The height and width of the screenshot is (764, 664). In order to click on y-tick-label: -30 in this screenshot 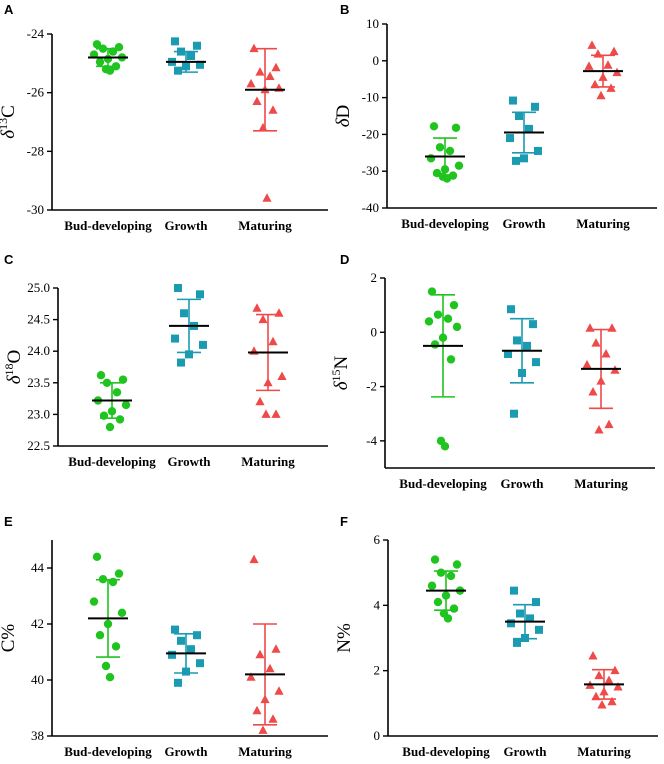, I will do `click(370, 170)`.